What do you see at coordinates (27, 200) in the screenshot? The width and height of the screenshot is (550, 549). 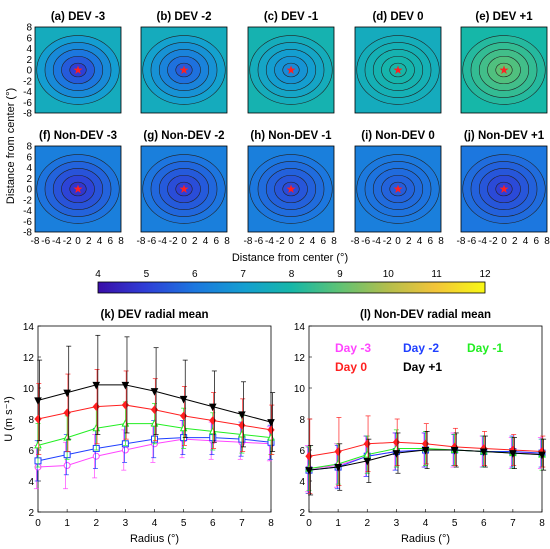 I see `y-tick-label: -2` at bounding box center [27, 200].